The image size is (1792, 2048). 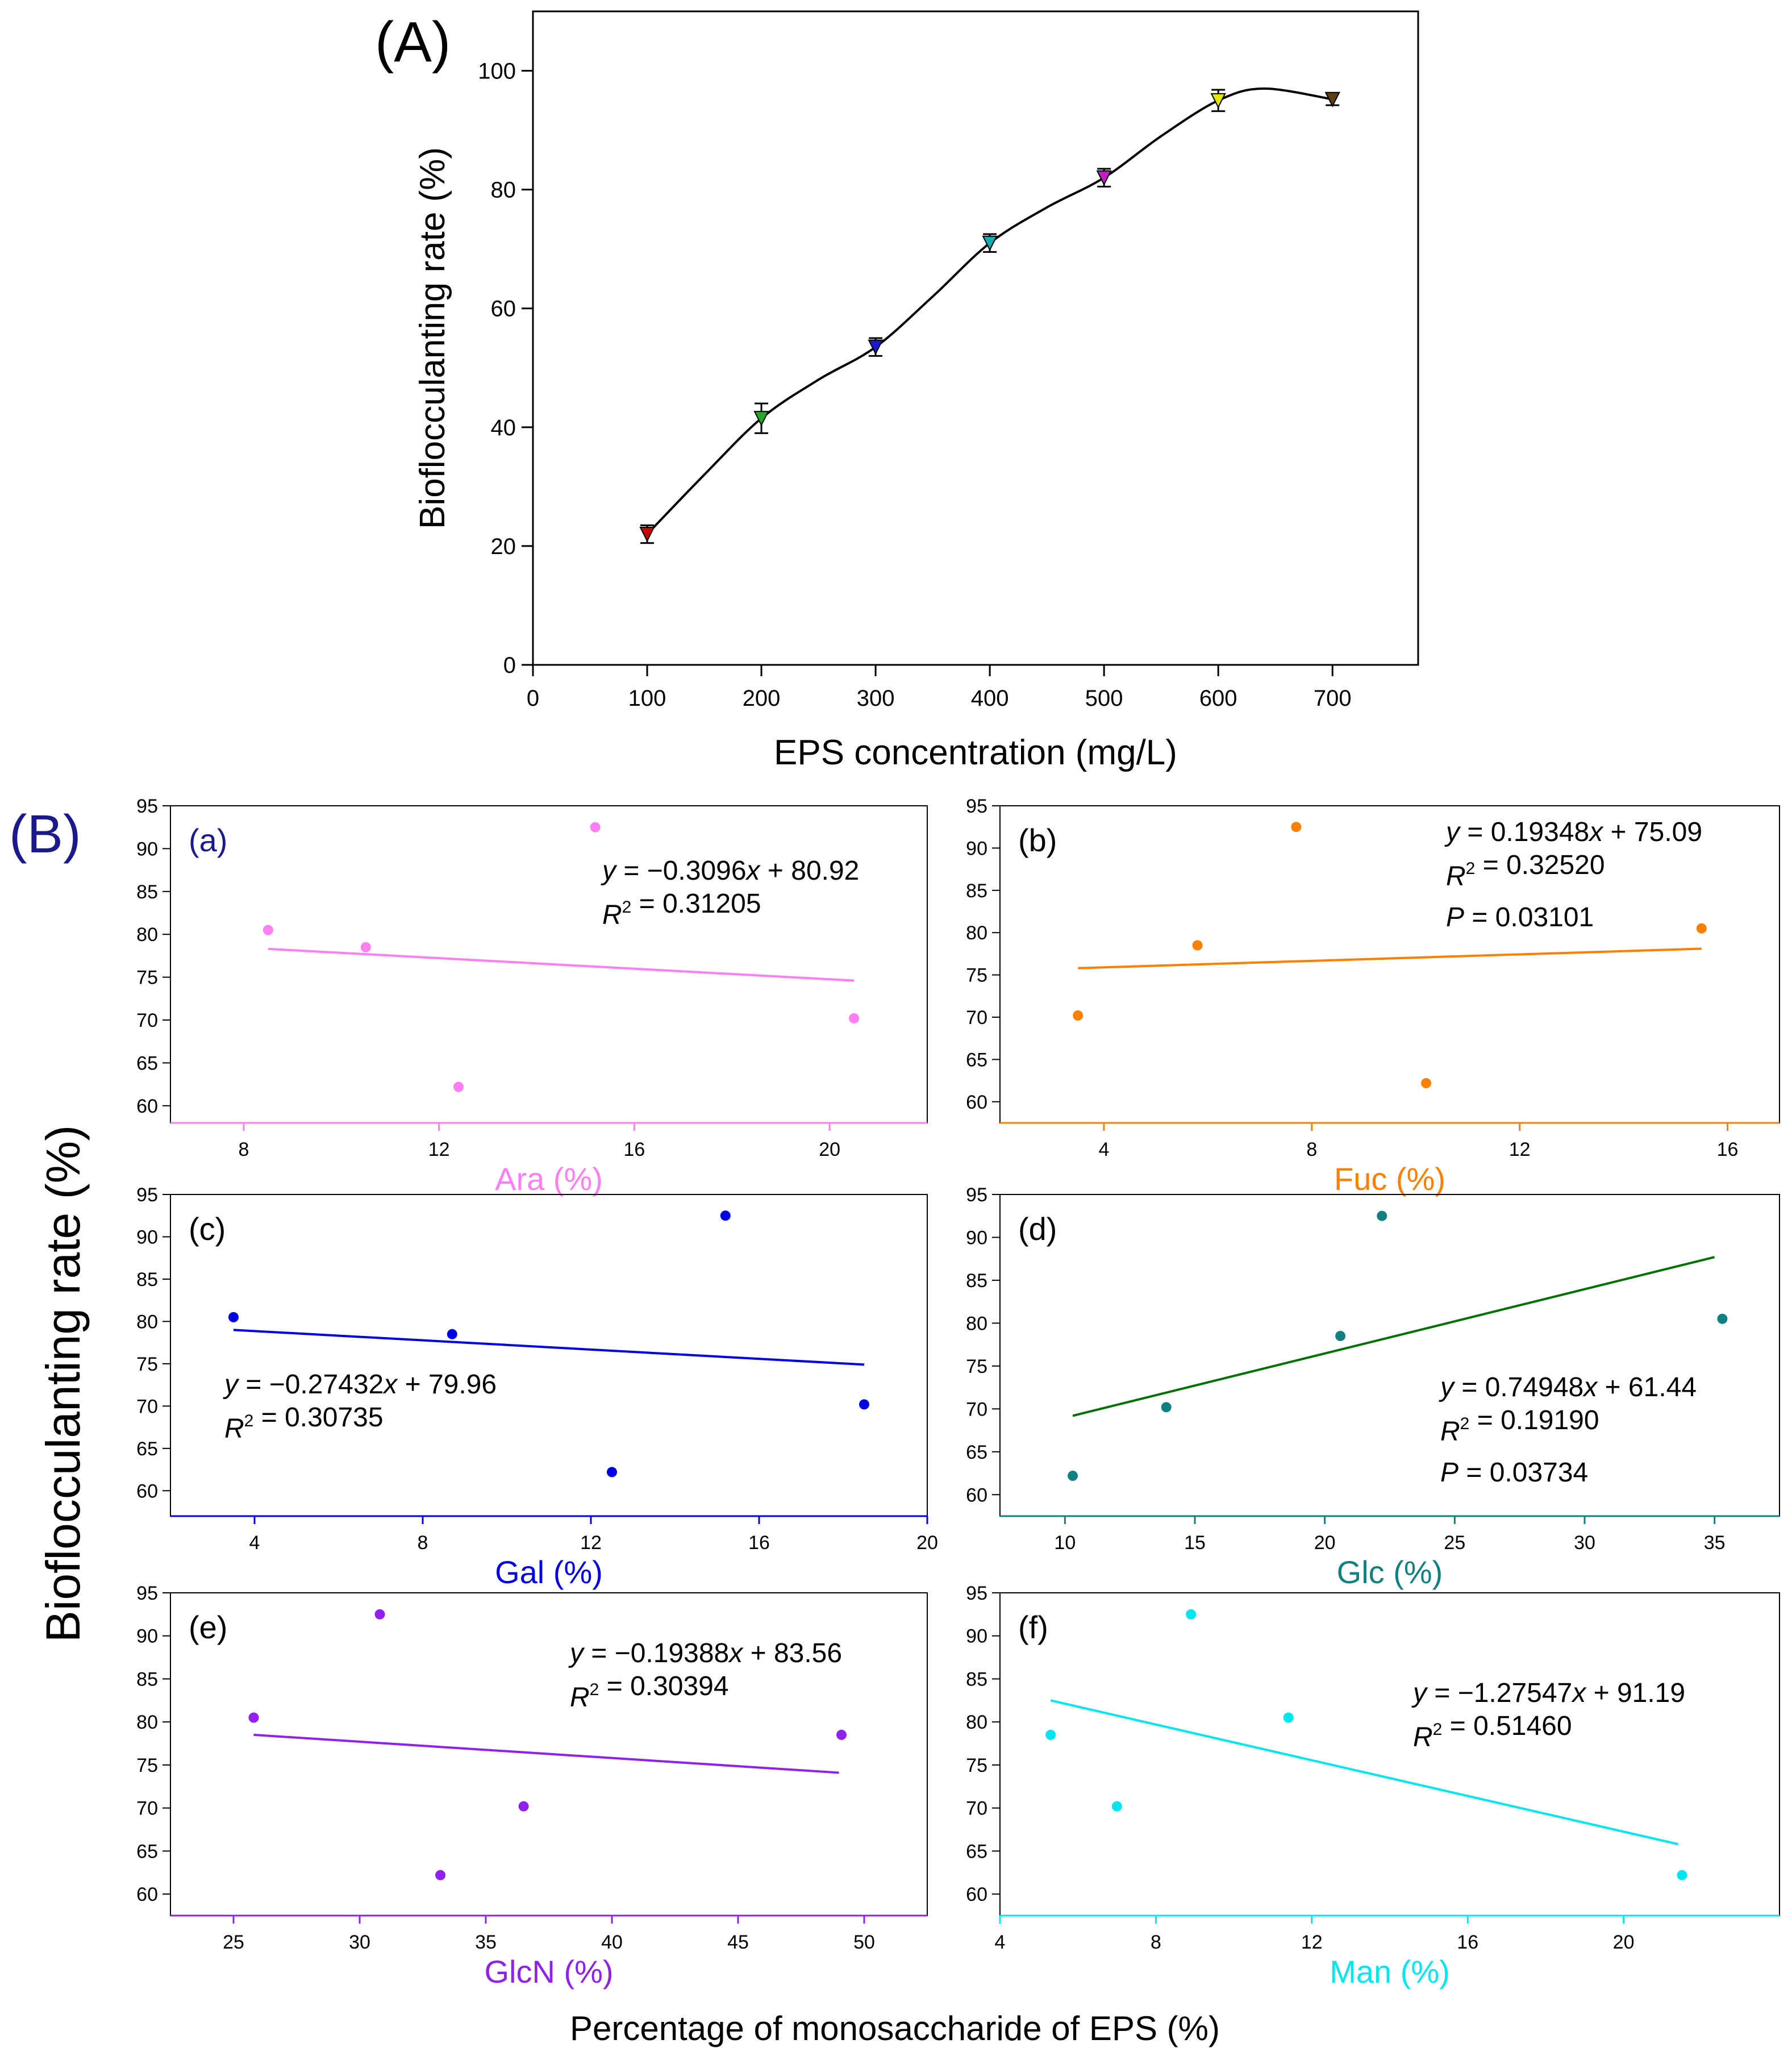 I want to click on chart-b-equation: y = 0.19348x + 75.09, so click(x=1573, y=832).